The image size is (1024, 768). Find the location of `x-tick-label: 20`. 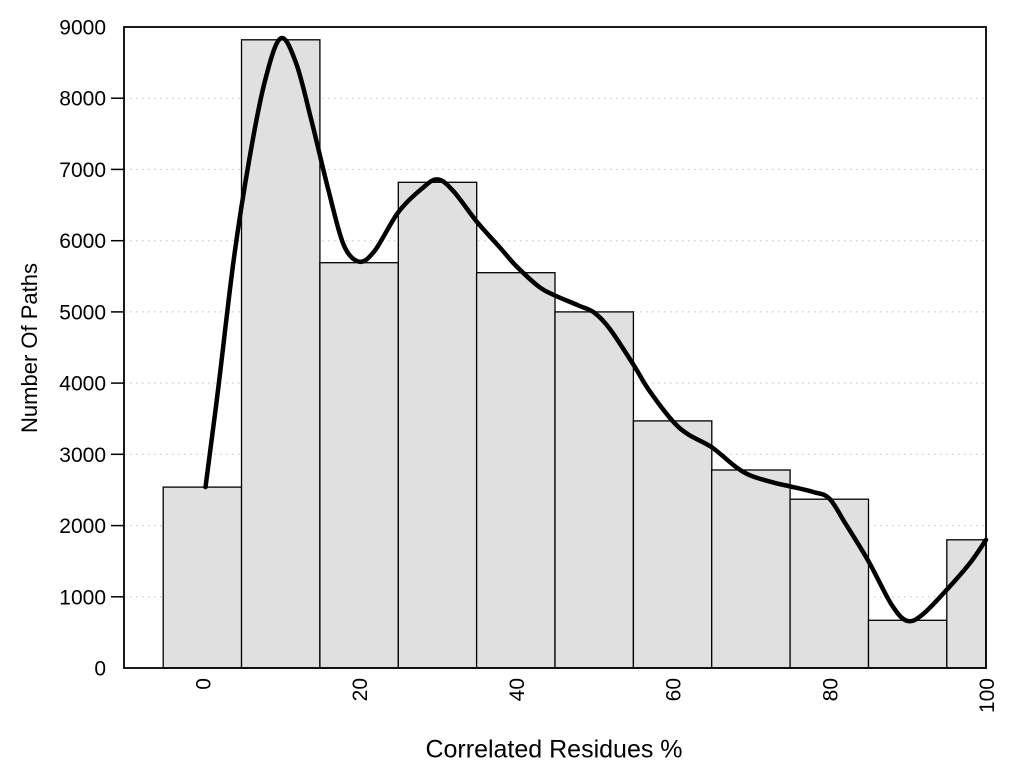

x-tick-label: 20 is located at coordinates (360, 689).